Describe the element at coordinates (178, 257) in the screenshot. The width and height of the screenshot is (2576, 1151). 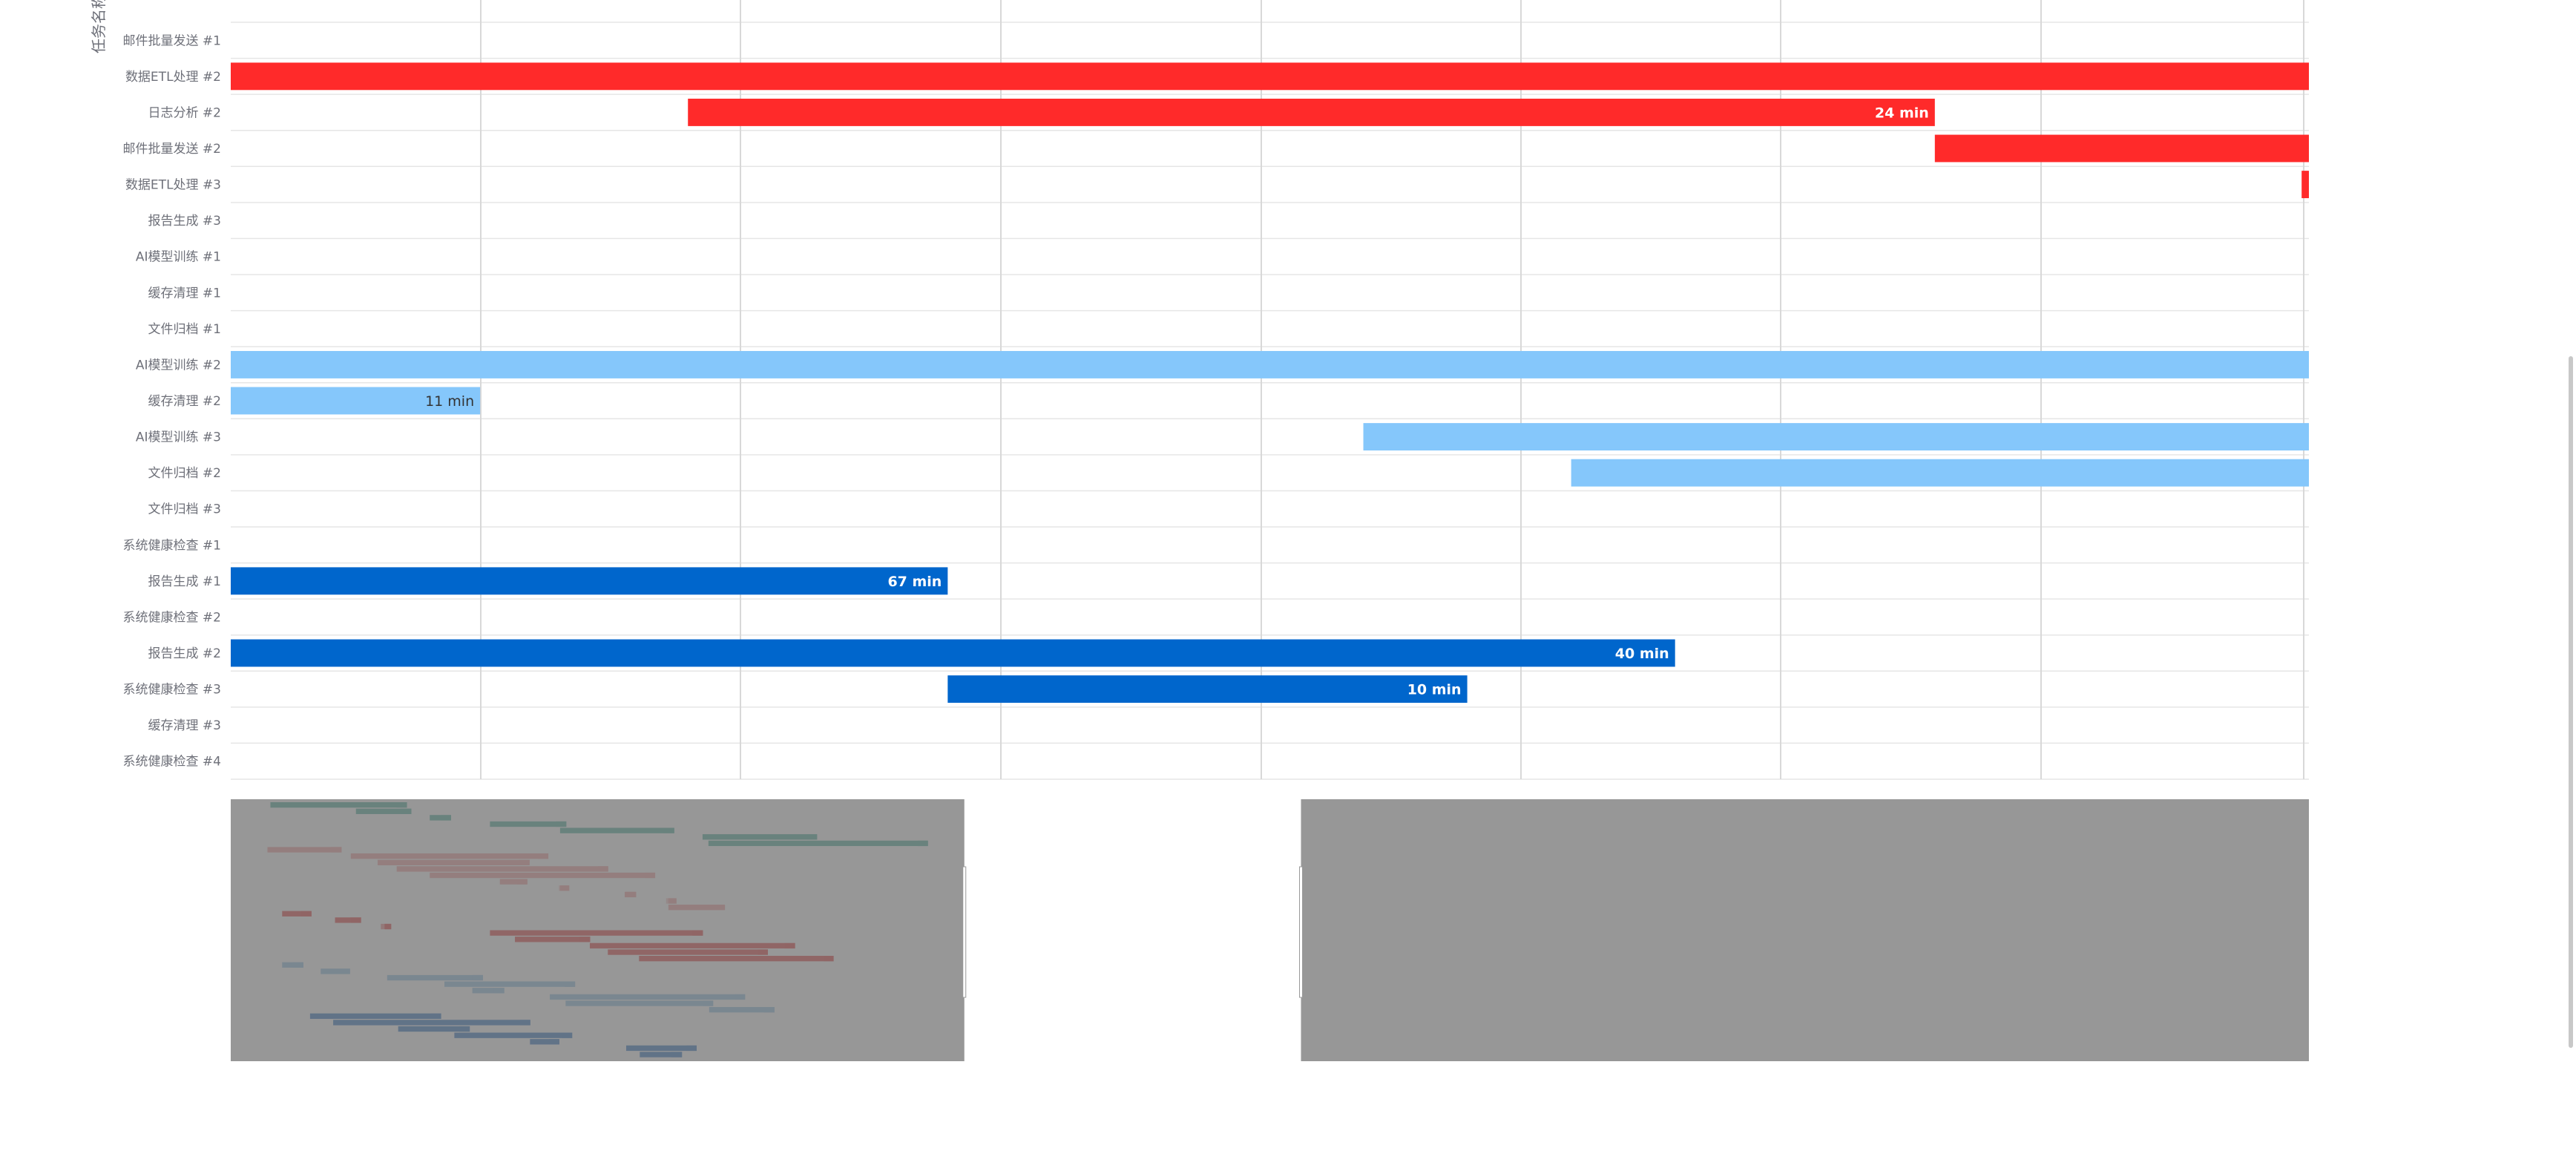
I see `y-tick-label: AI模型训练 #1` at that location.